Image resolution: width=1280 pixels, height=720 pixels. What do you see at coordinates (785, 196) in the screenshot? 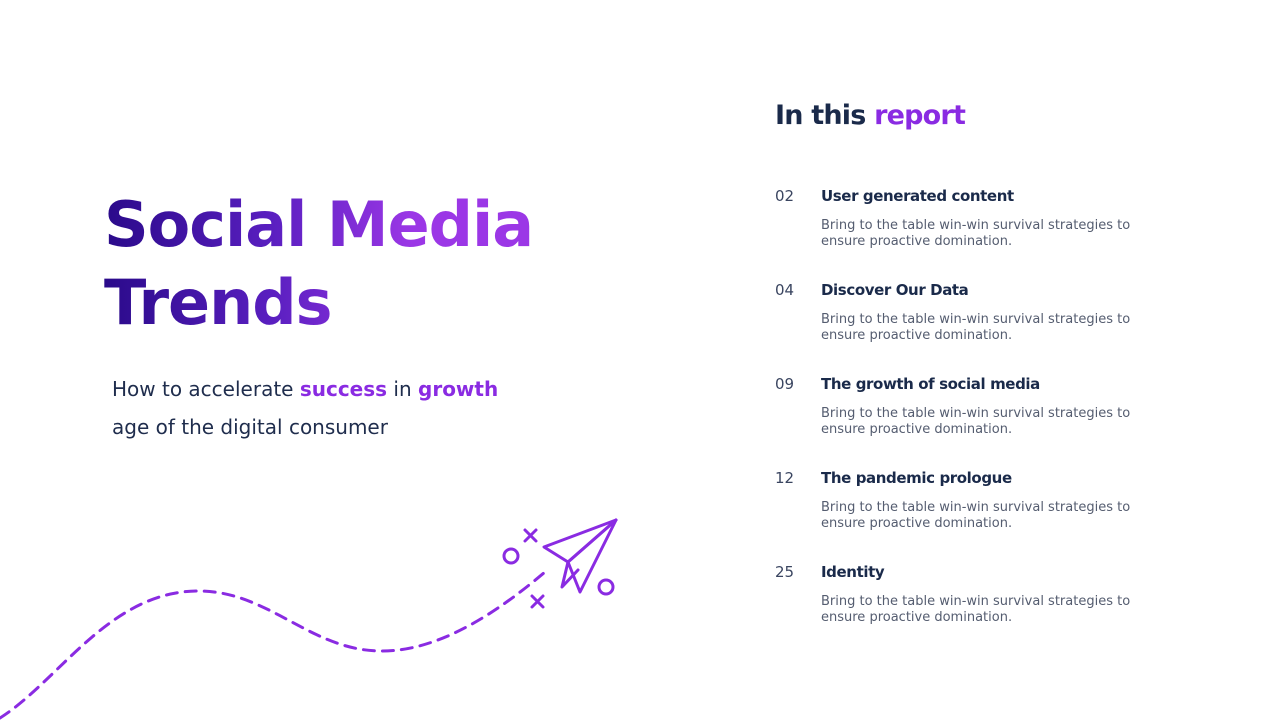
I see `toc-page-number: 02` at bounding box center [785, 196].